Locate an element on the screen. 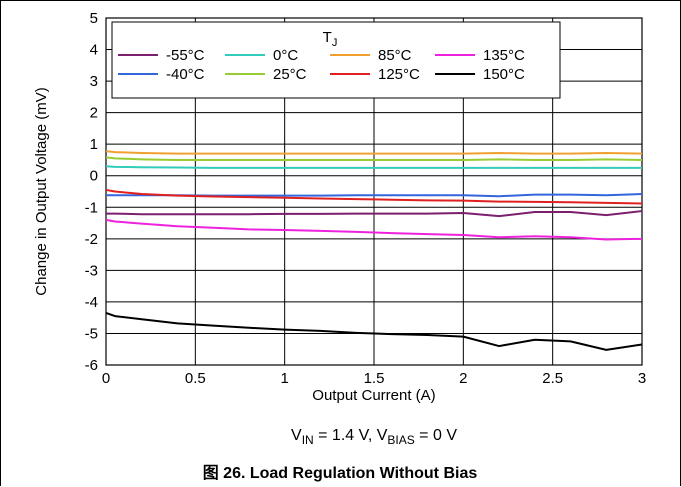 The image size is (681, 487). legend-entry: -55°C is located at coordinates (185, 55).